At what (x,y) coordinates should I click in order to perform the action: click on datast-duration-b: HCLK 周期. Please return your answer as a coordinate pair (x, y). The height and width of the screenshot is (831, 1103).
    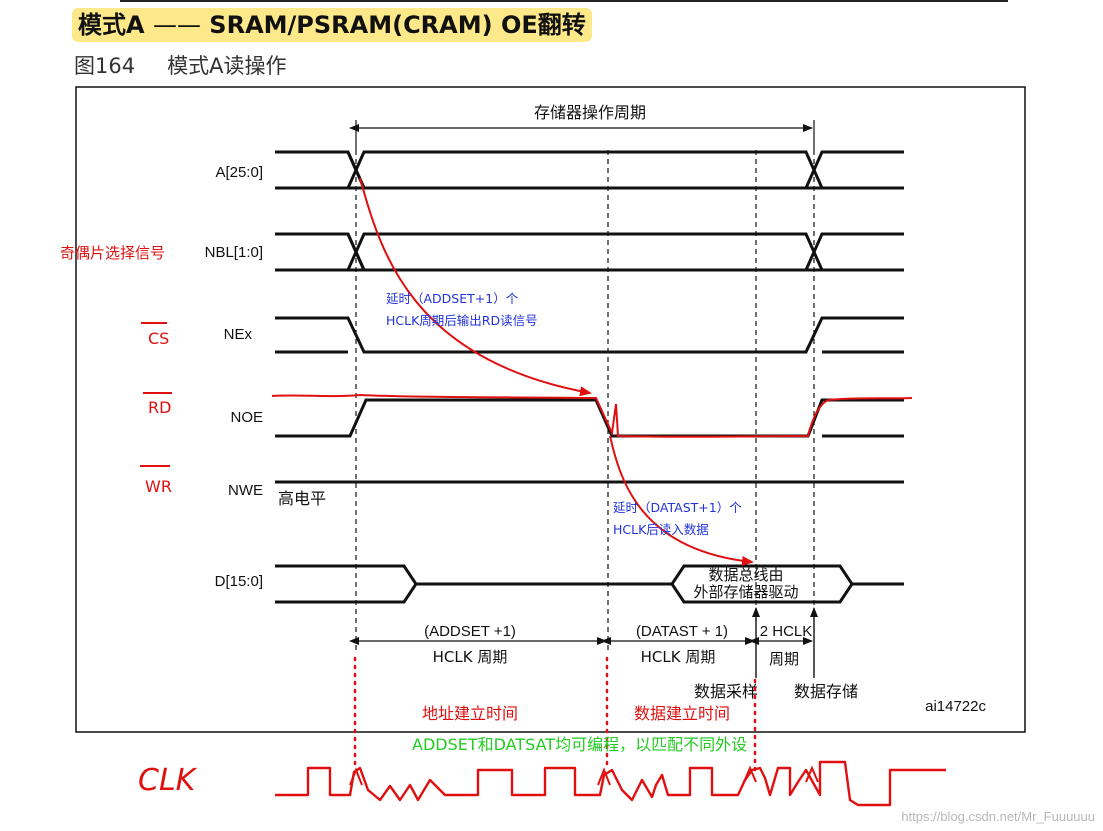
    Looking at the image, I should click on (678, 657).